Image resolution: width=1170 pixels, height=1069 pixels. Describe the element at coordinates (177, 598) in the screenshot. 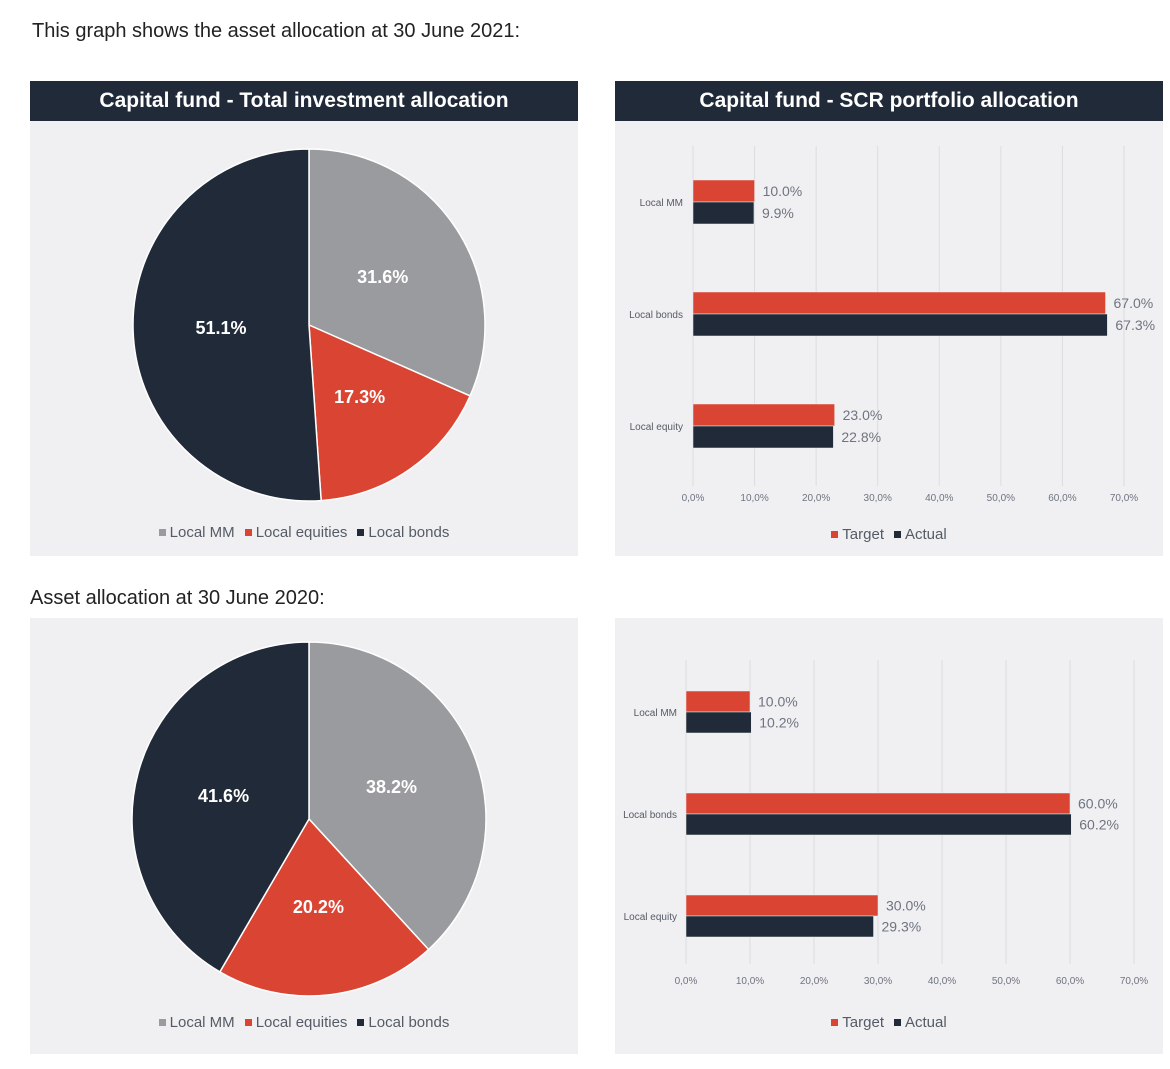

I see `caption-2020: Asset allocation at 30 June 2020:` at that location.